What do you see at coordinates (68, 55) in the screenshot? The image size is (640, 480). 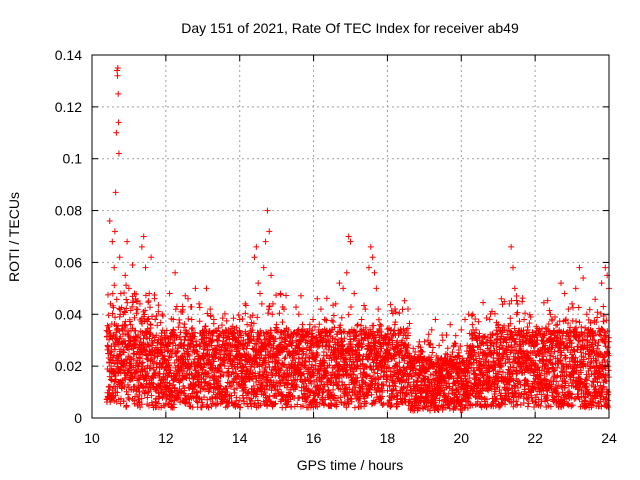 I see `y-tick-label: 0.14` at bounding box center [68, 55].